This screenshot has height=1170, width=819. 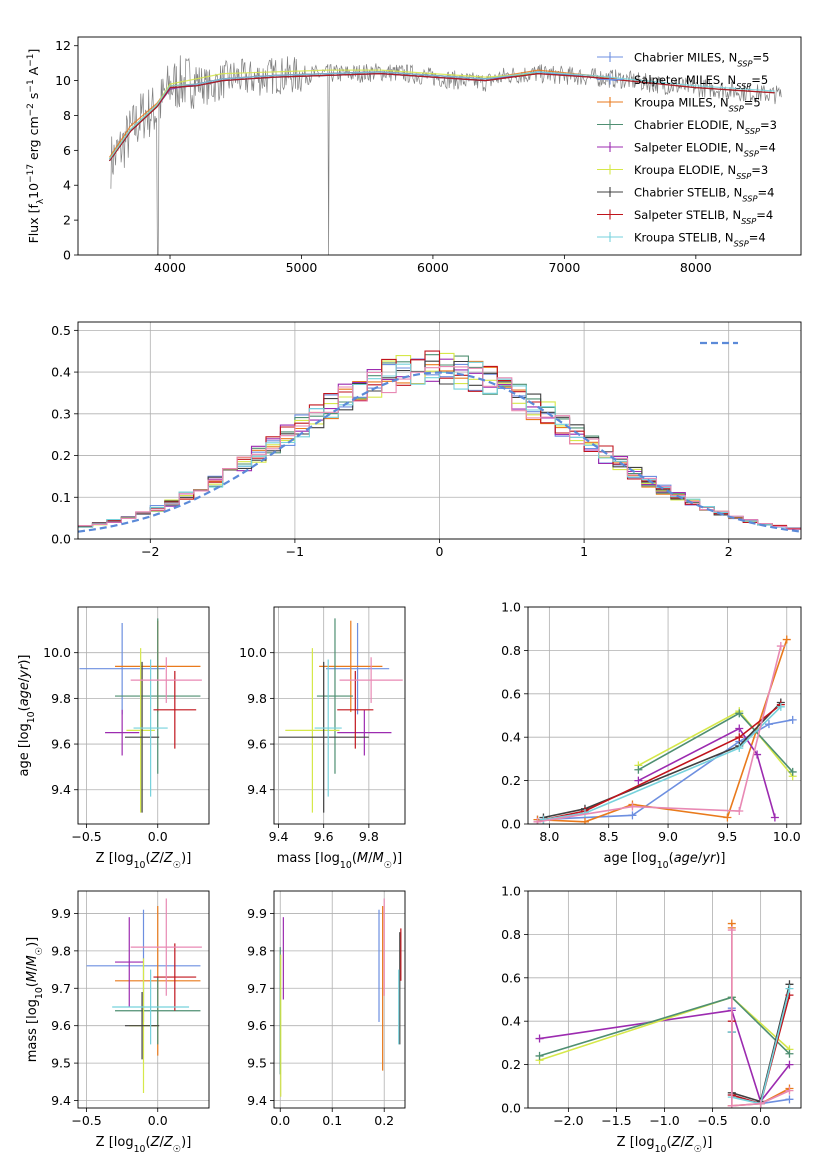 I want to click on legend-label: Salpeter ELODIE, NSSP=4, so click(x=705, y=150).